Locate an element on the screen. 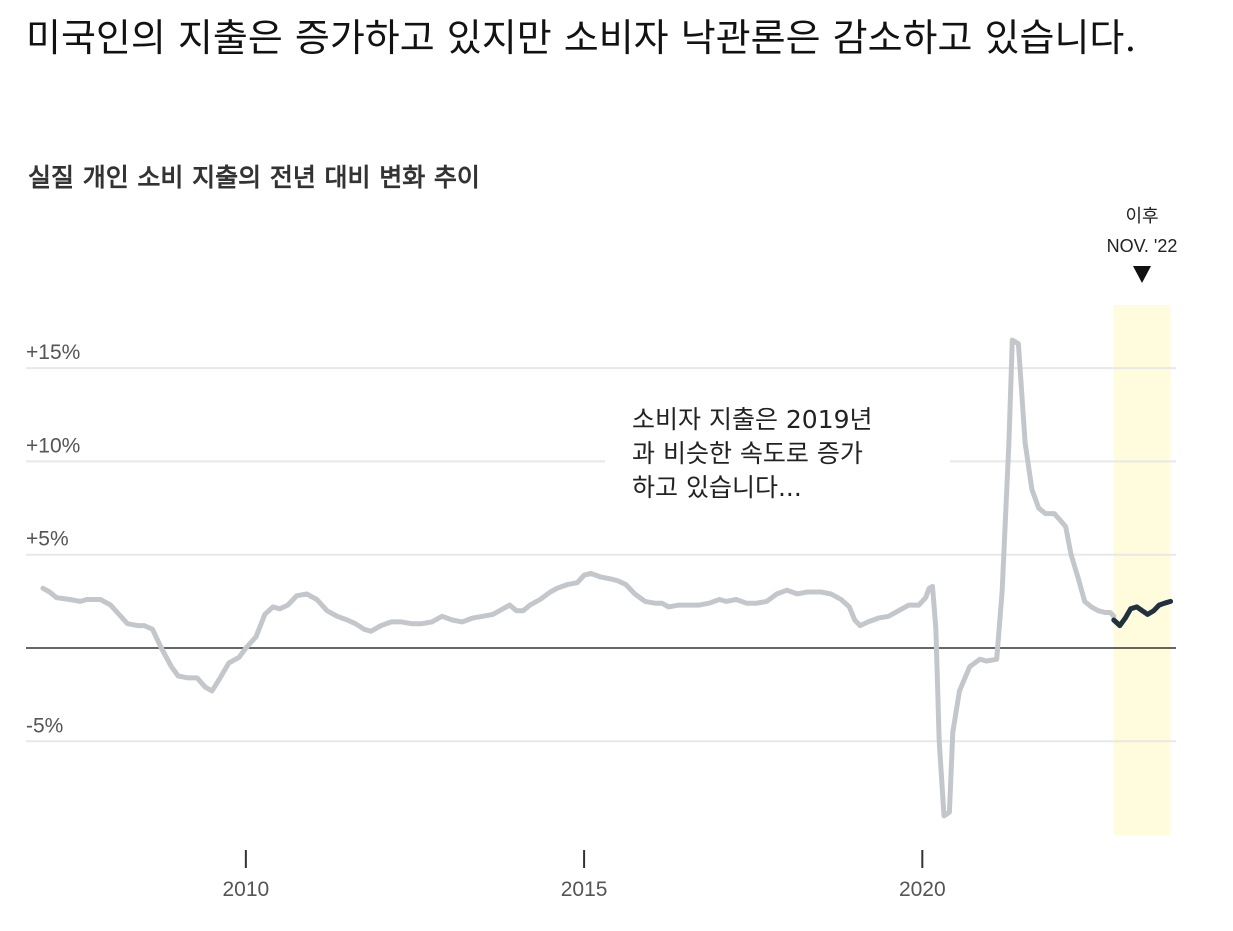  after-label: 이후 is located at coordinates (1141, 216).